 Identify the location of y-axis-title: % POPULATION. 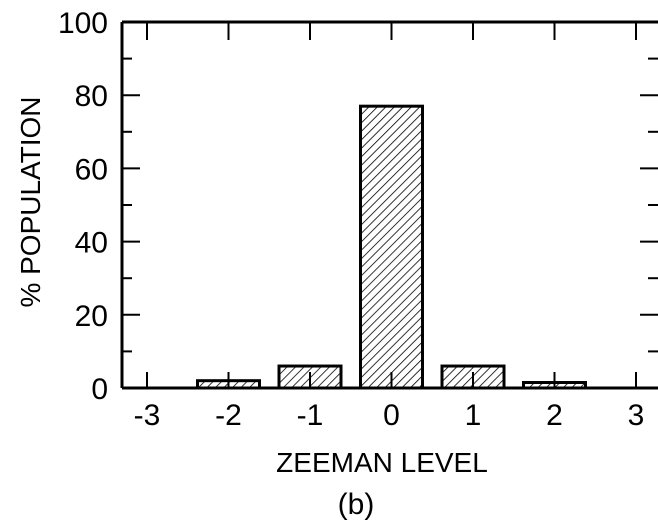
(30, 201).